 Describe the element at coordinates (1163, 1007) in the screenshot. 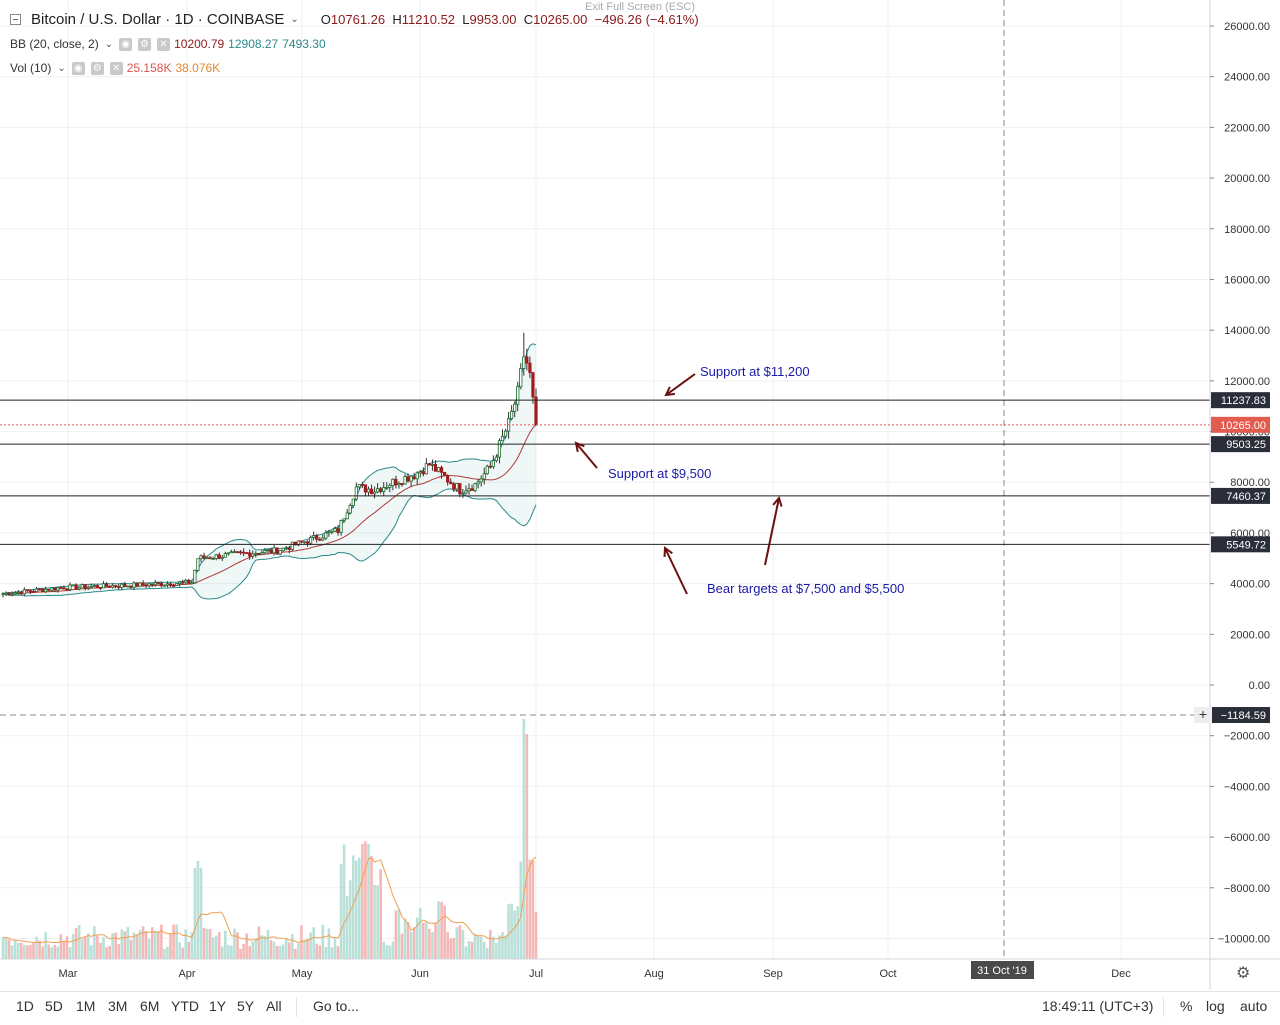

I see `toolbar-divider` at that location.